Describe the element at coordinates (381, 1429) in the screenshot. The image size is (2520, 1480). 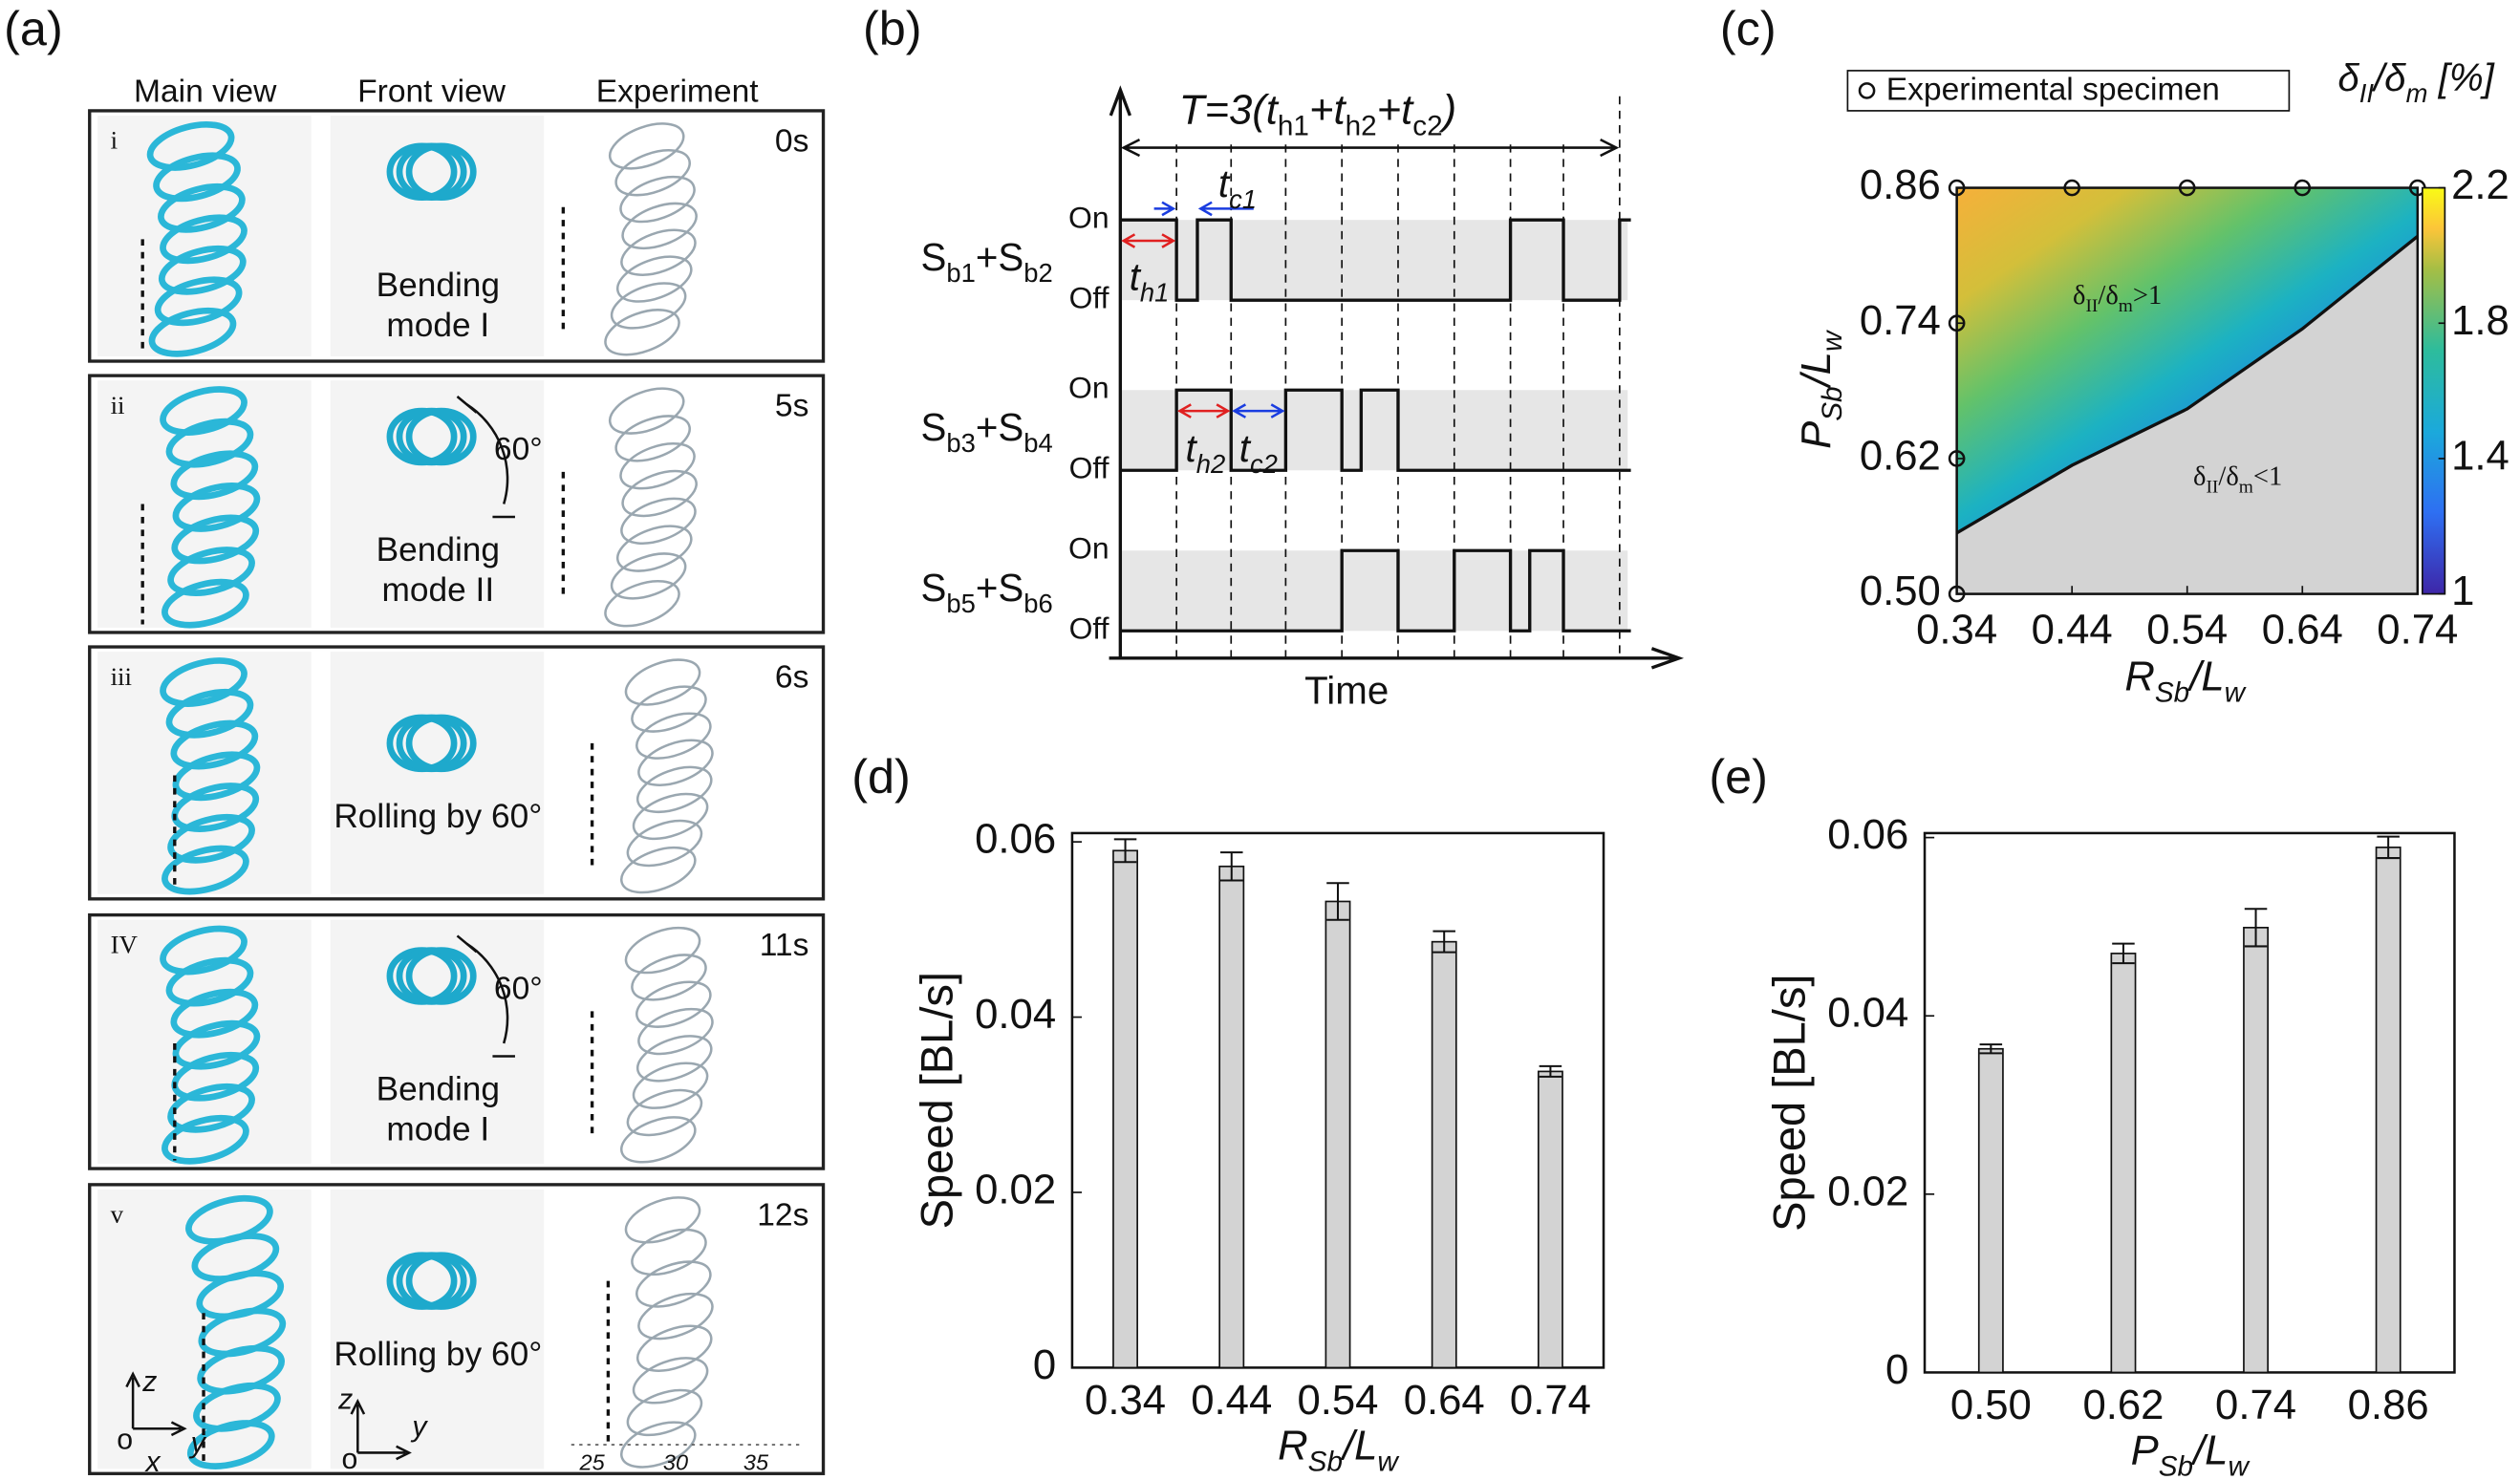
I see `coord-axes` at that location.